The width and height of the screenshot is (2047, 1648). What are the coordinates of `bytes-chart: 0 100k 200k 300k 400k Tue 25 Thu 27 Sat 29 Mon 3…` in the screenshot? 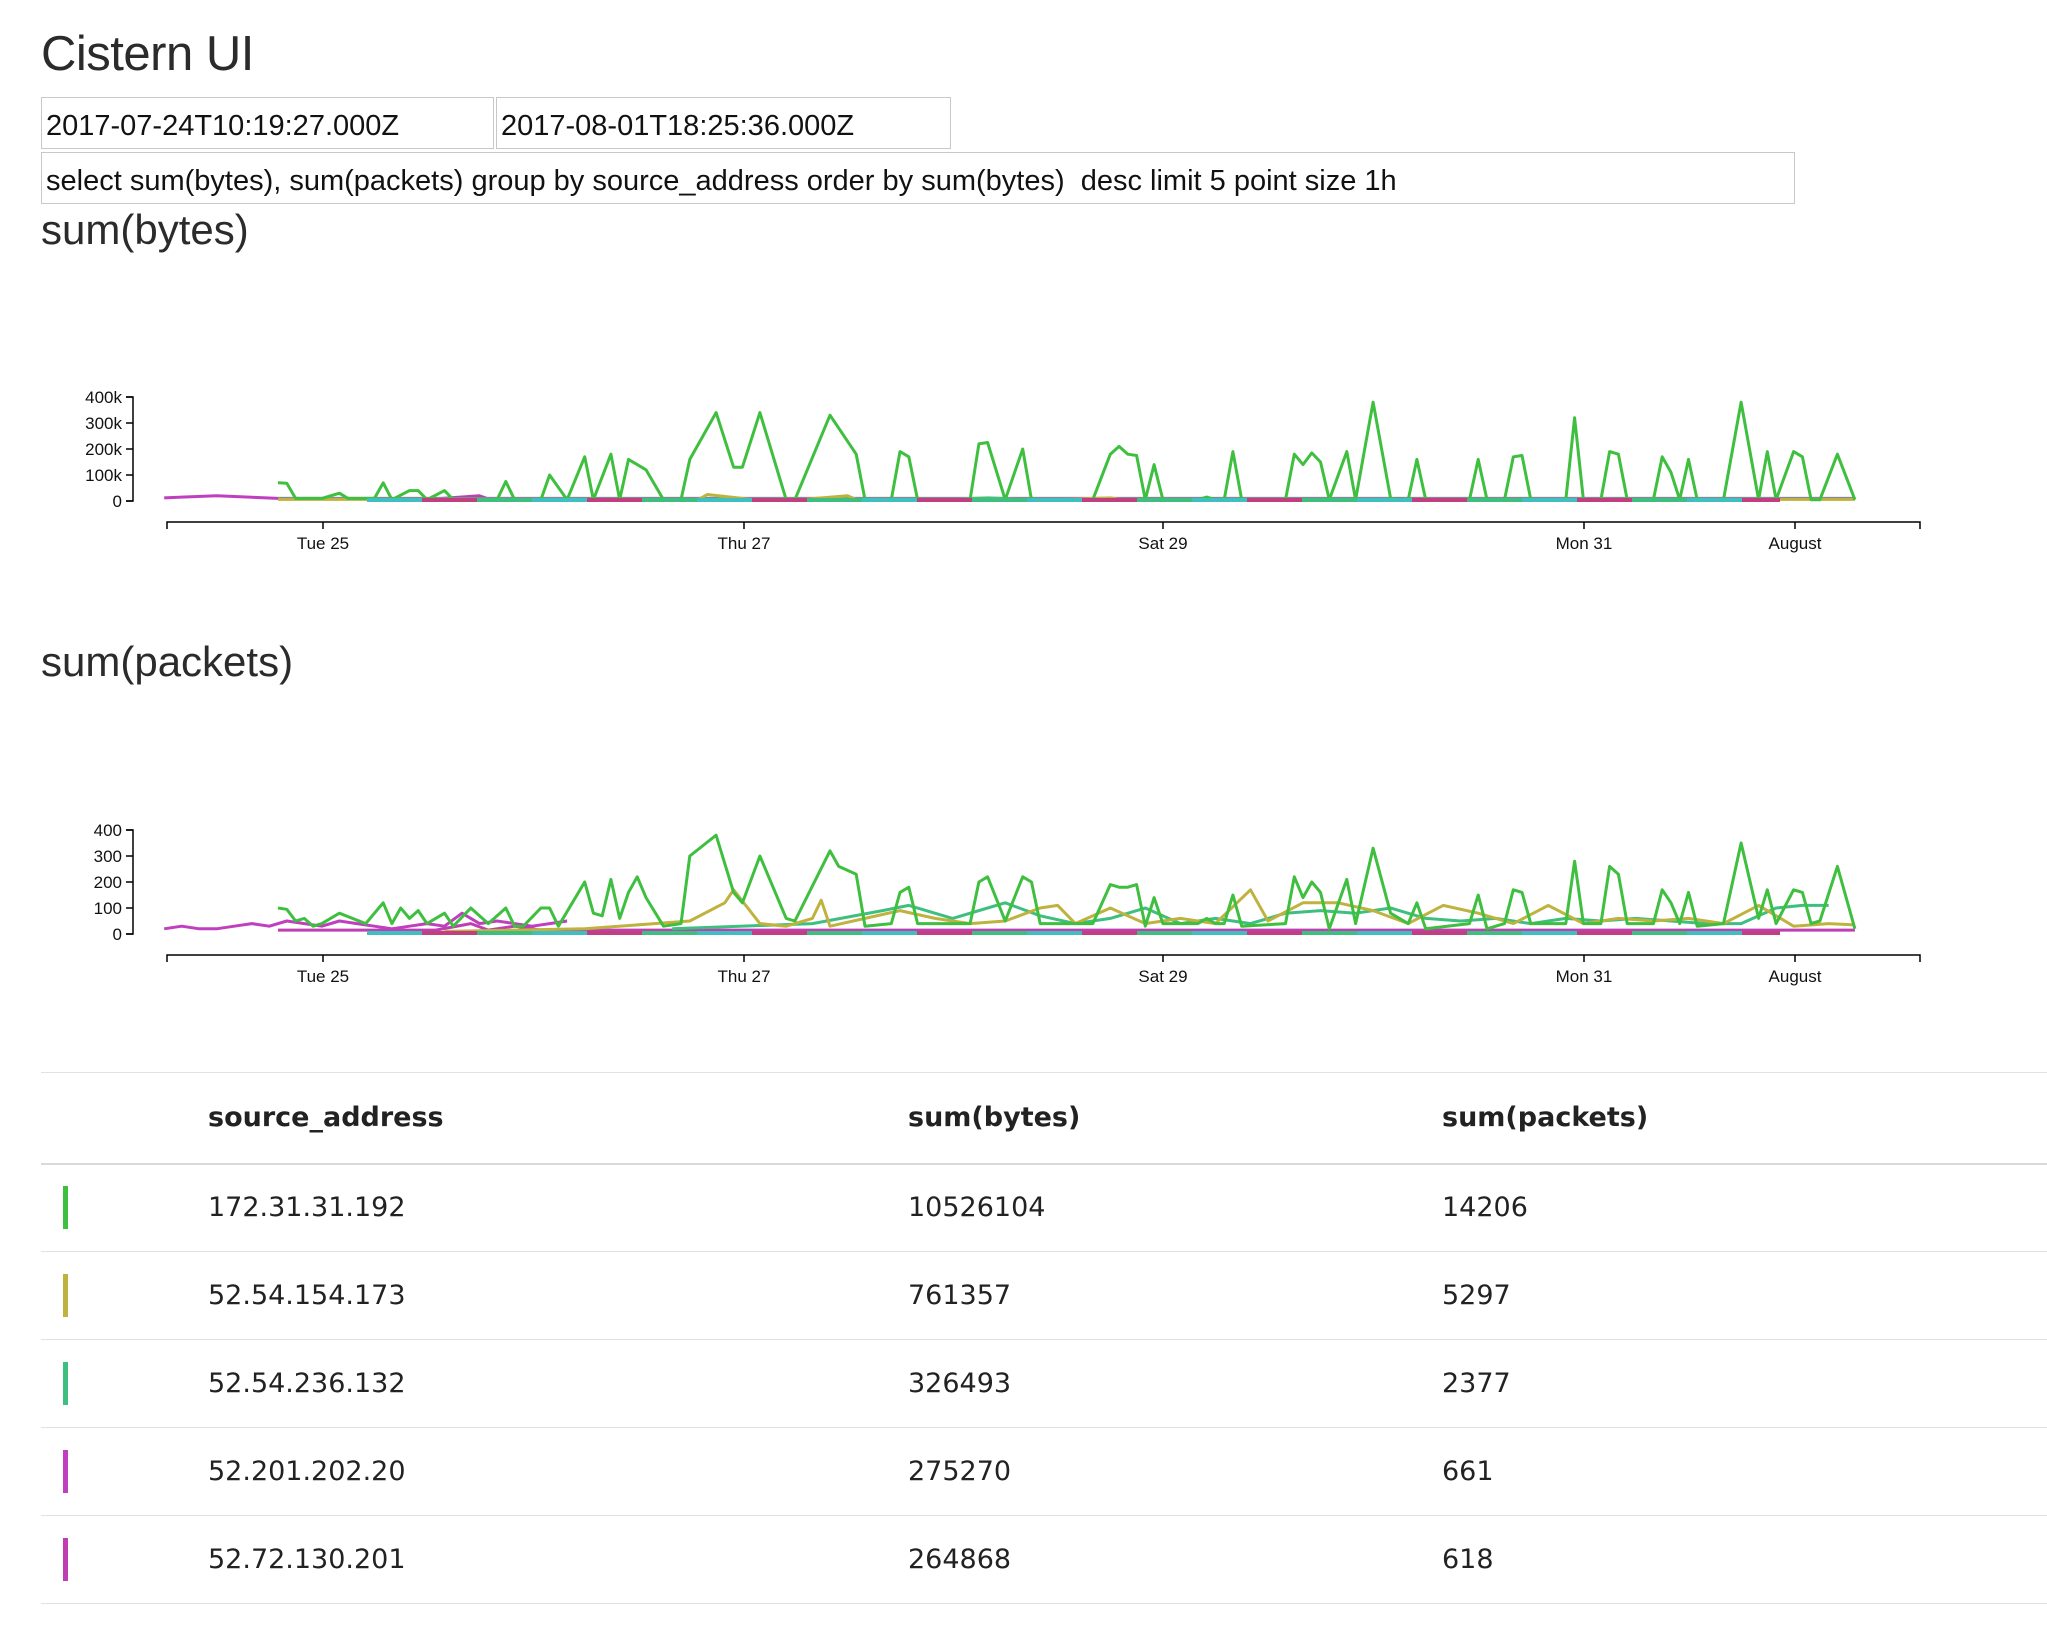 It's located at (1003, 470).